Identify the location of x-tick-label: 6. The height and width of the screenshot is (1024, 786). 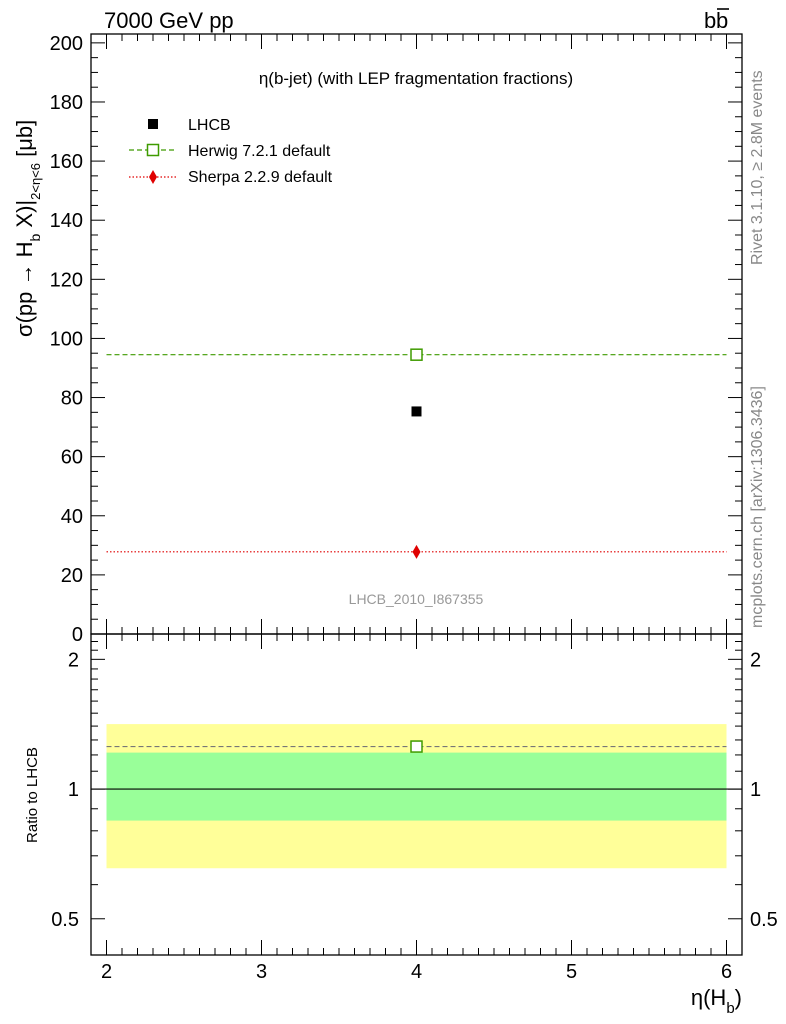
(726, 972).